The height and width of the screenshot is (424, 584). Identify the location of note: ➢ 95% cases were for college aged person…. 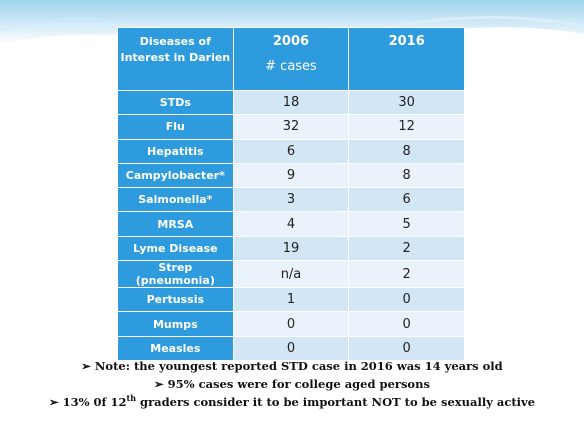
(292, 384).